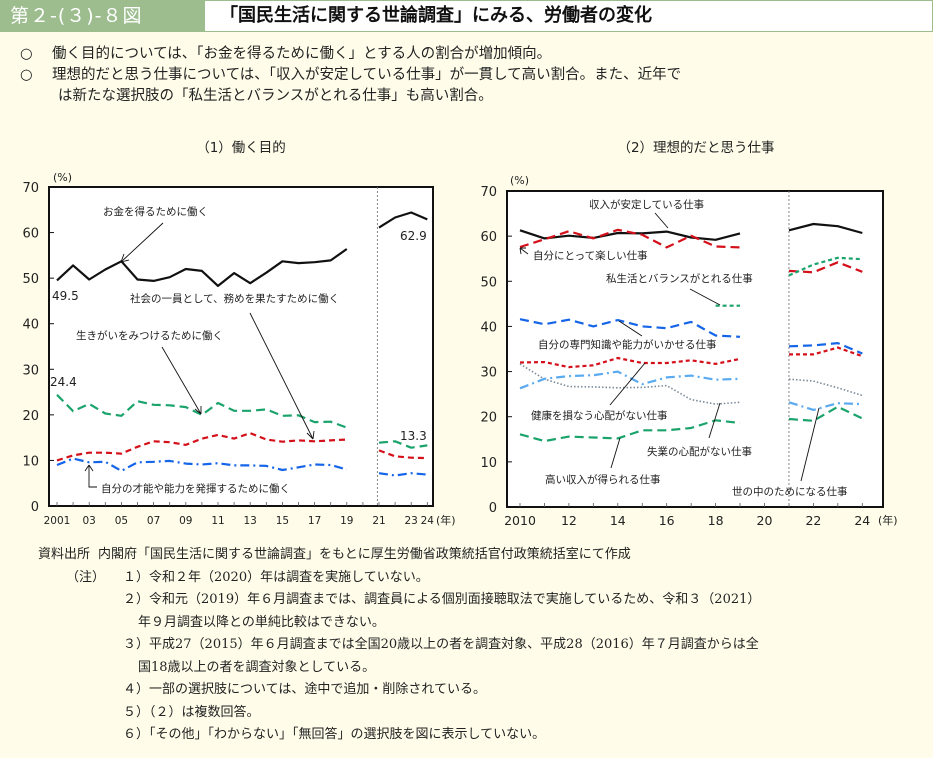 This screenshot has height=758, width=933. Describe the element at coordinates (413, 436) in the screenshot. I see `data-label-last-green: 13.3` at that location.